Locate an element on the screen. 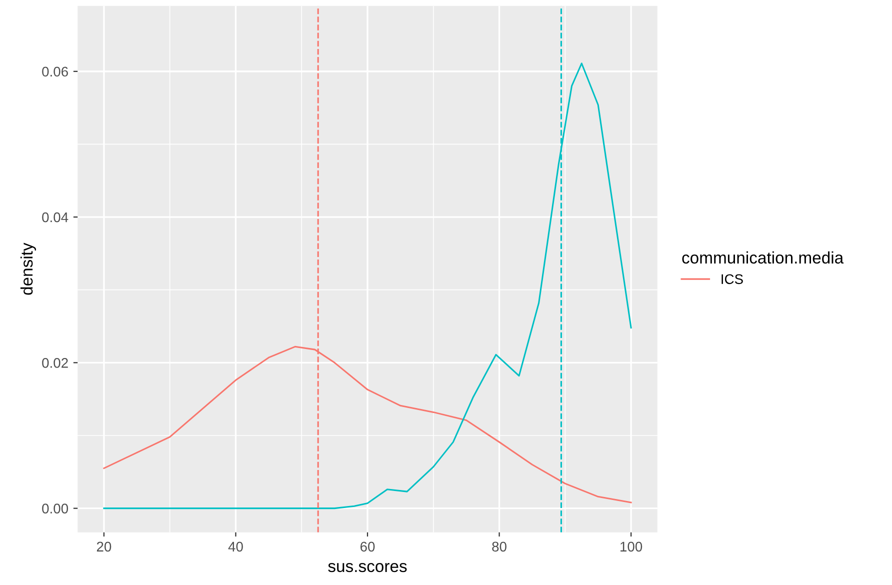  legend-label: ICS is located at coordinates (732, 279).